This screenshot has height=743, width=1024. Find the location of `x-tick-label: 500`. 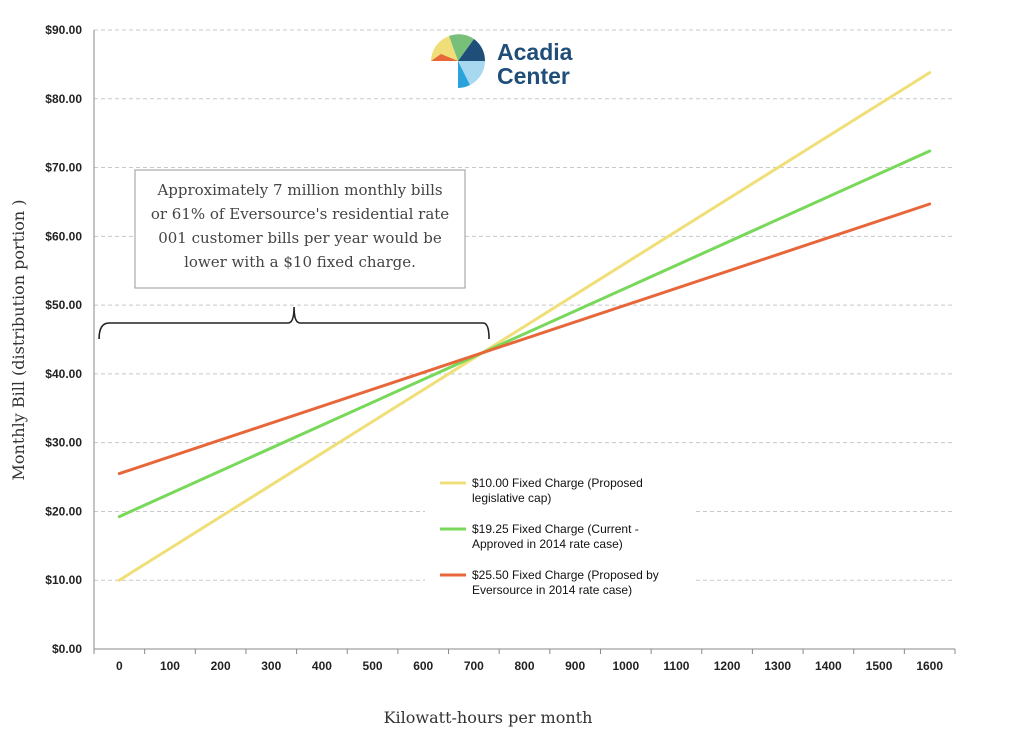

x-tick-label: 500 is located at coordinates (373, 666).